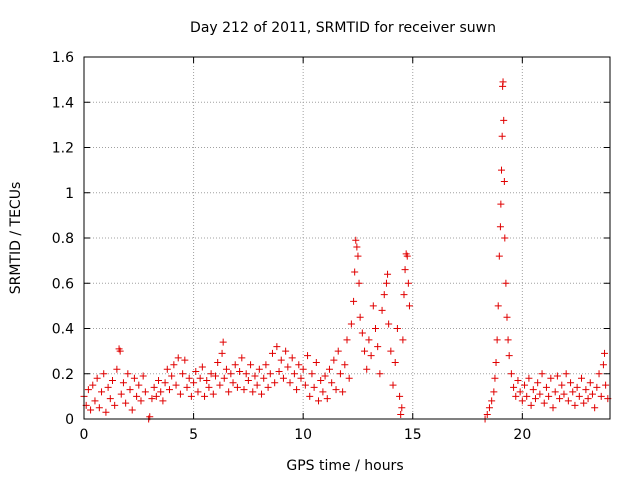 The image size is (640, 480). What do you see at coordinates (413, 435) in the screenshot?
I see `x-tick-label: 15` at bounding box center [413, 435].